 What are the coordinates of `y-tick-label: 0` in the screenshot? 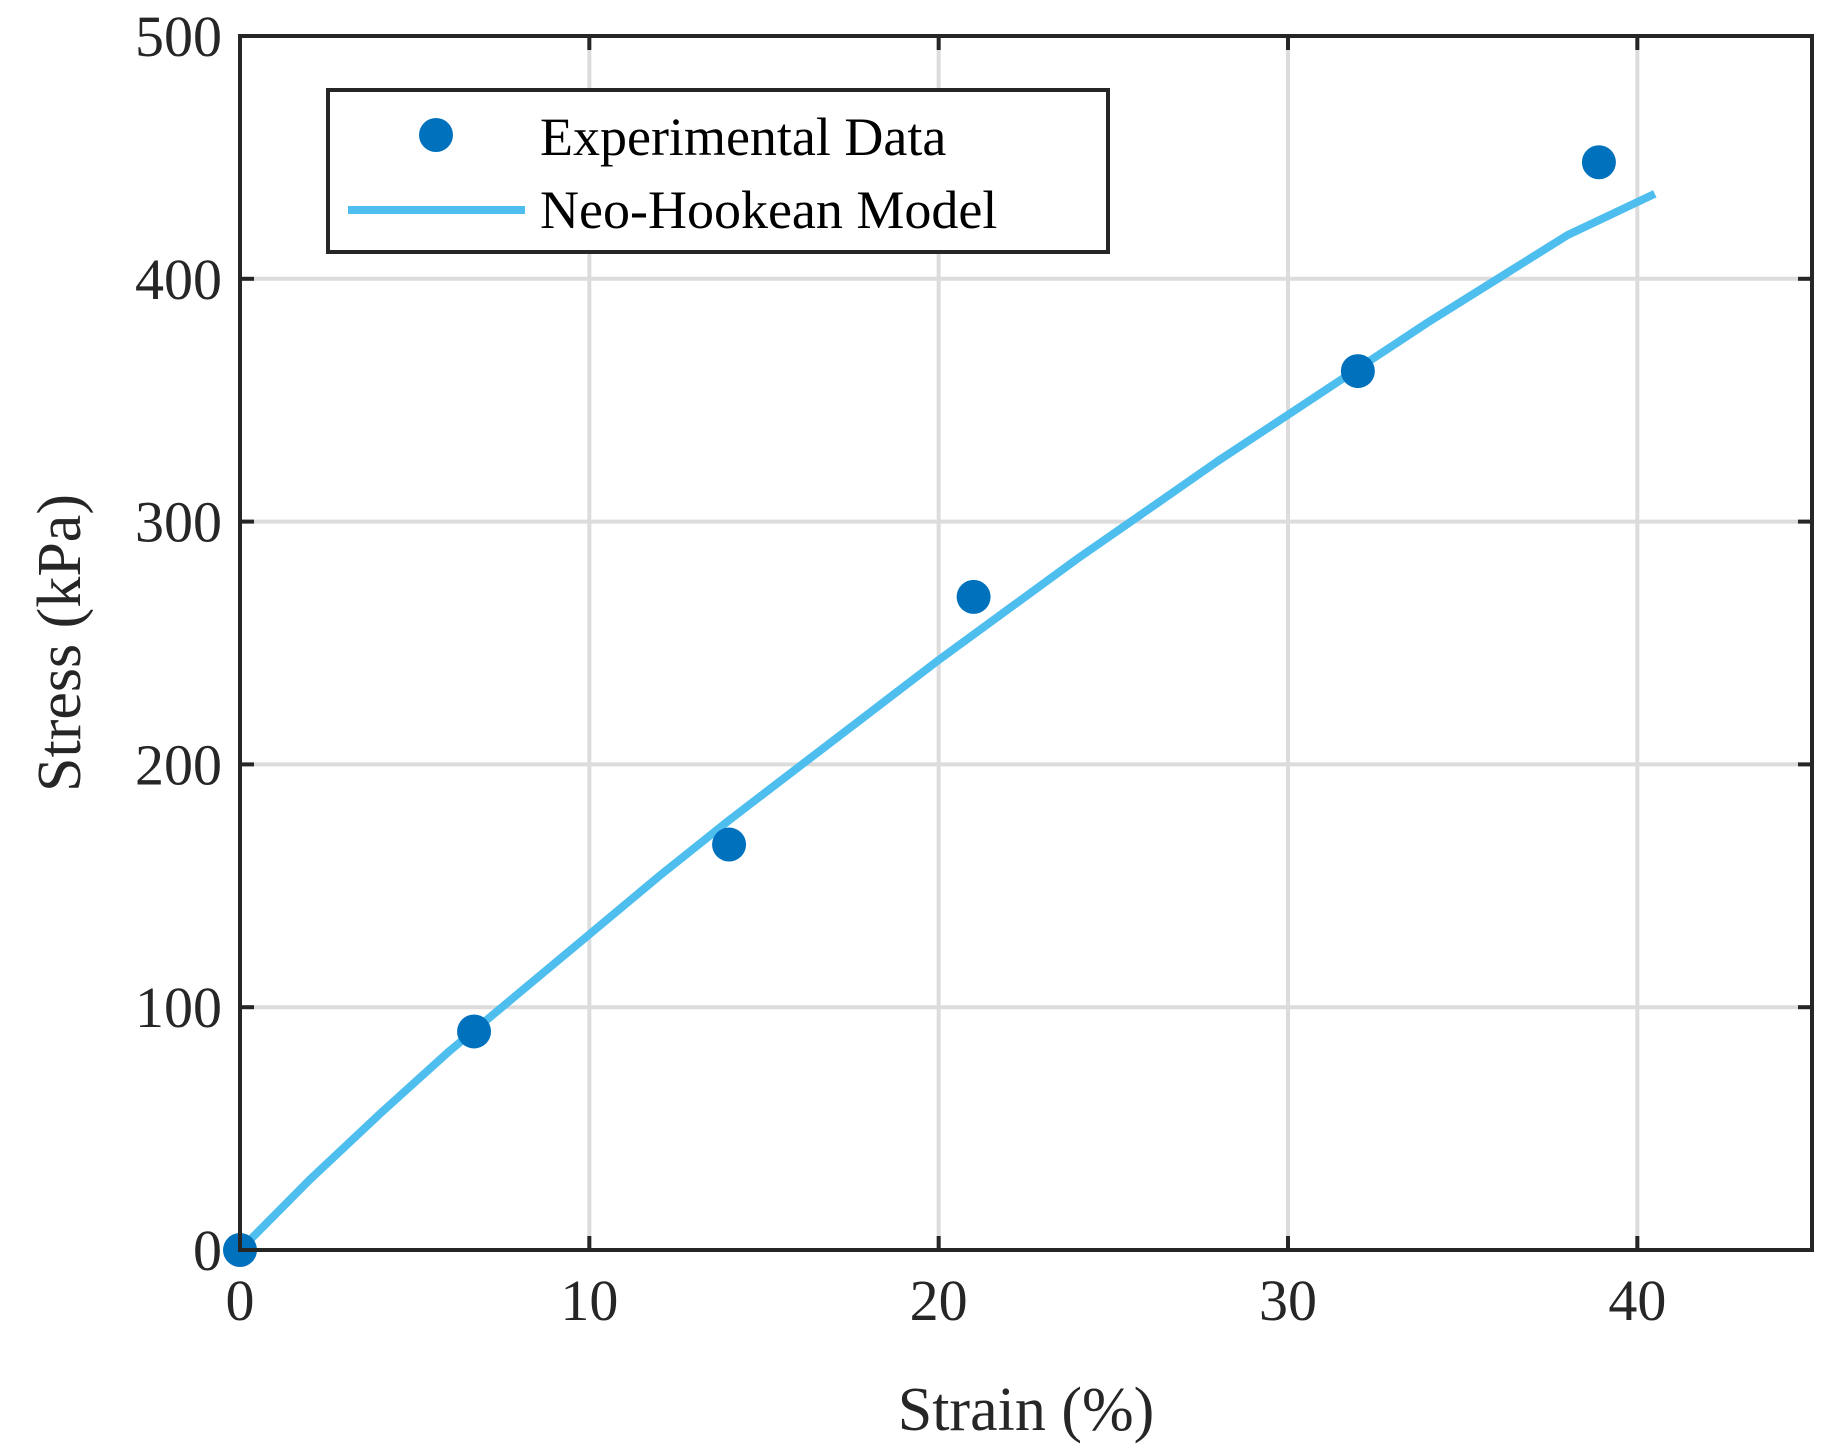 It's located at (207, 1250).